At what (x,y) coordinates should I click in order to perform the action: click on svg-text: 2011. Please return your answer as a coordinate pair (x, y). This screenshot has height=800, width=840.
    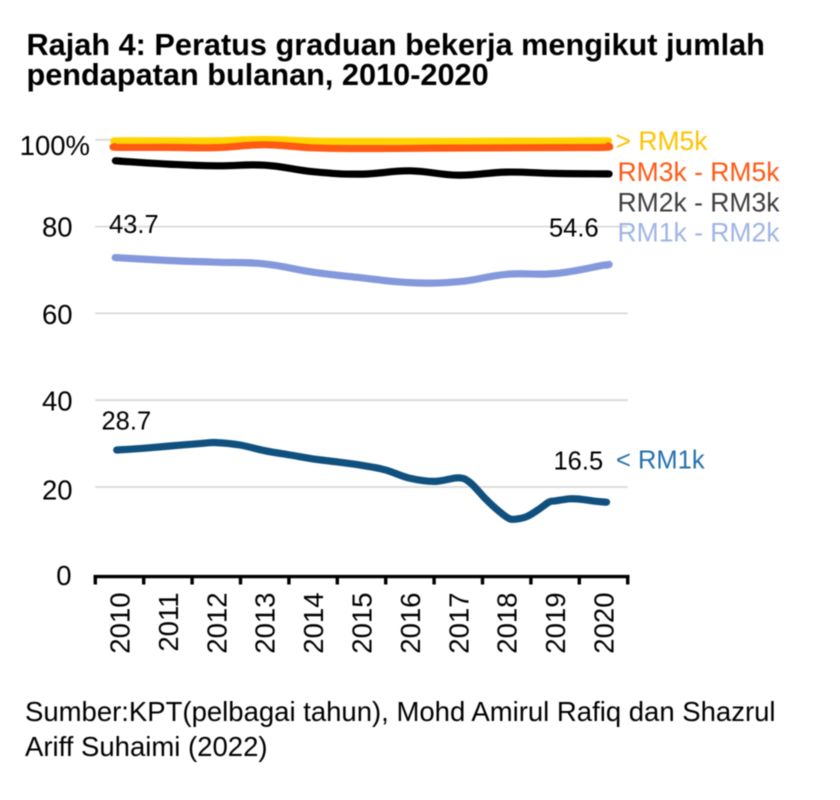
    Looking at the image, I should click on (168, 622).